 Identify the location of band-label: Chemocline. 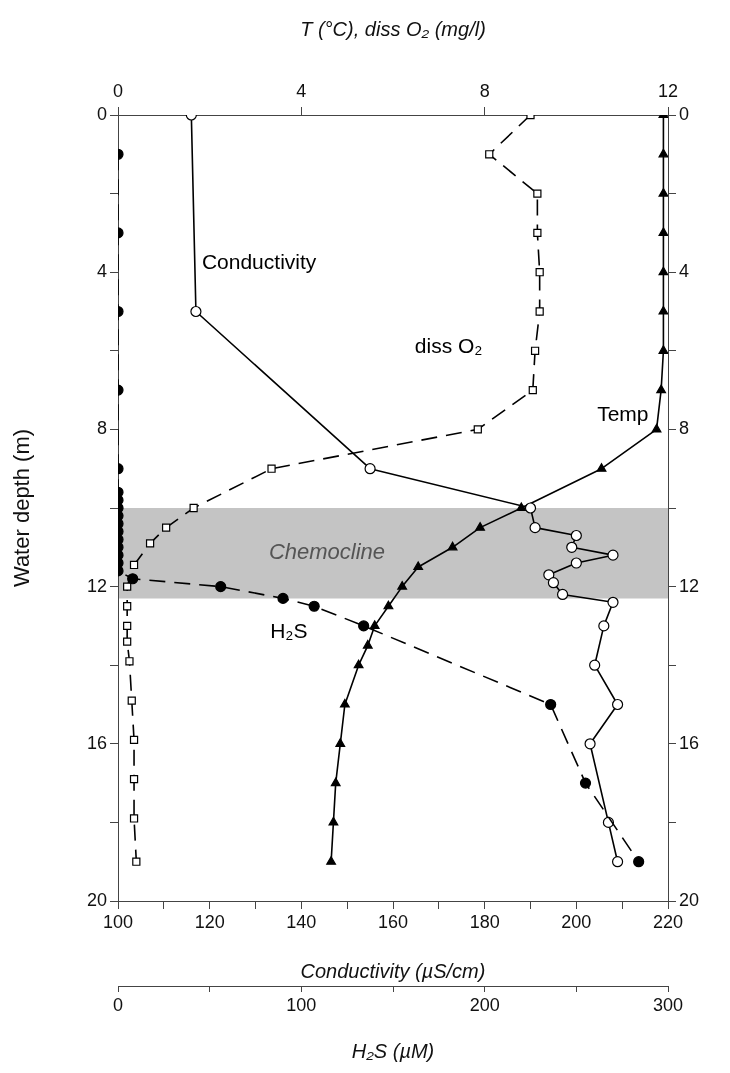
(327, 552).